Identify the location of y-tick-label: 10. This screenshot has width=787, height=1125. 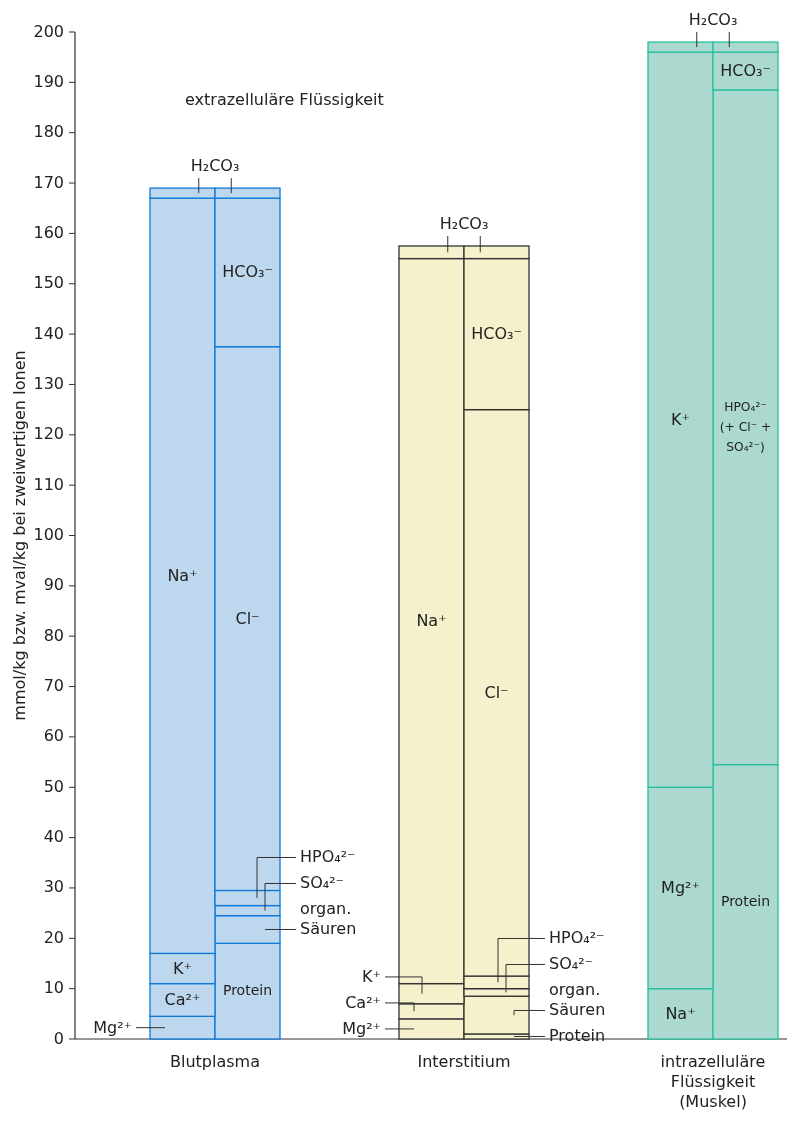
(53, 988).